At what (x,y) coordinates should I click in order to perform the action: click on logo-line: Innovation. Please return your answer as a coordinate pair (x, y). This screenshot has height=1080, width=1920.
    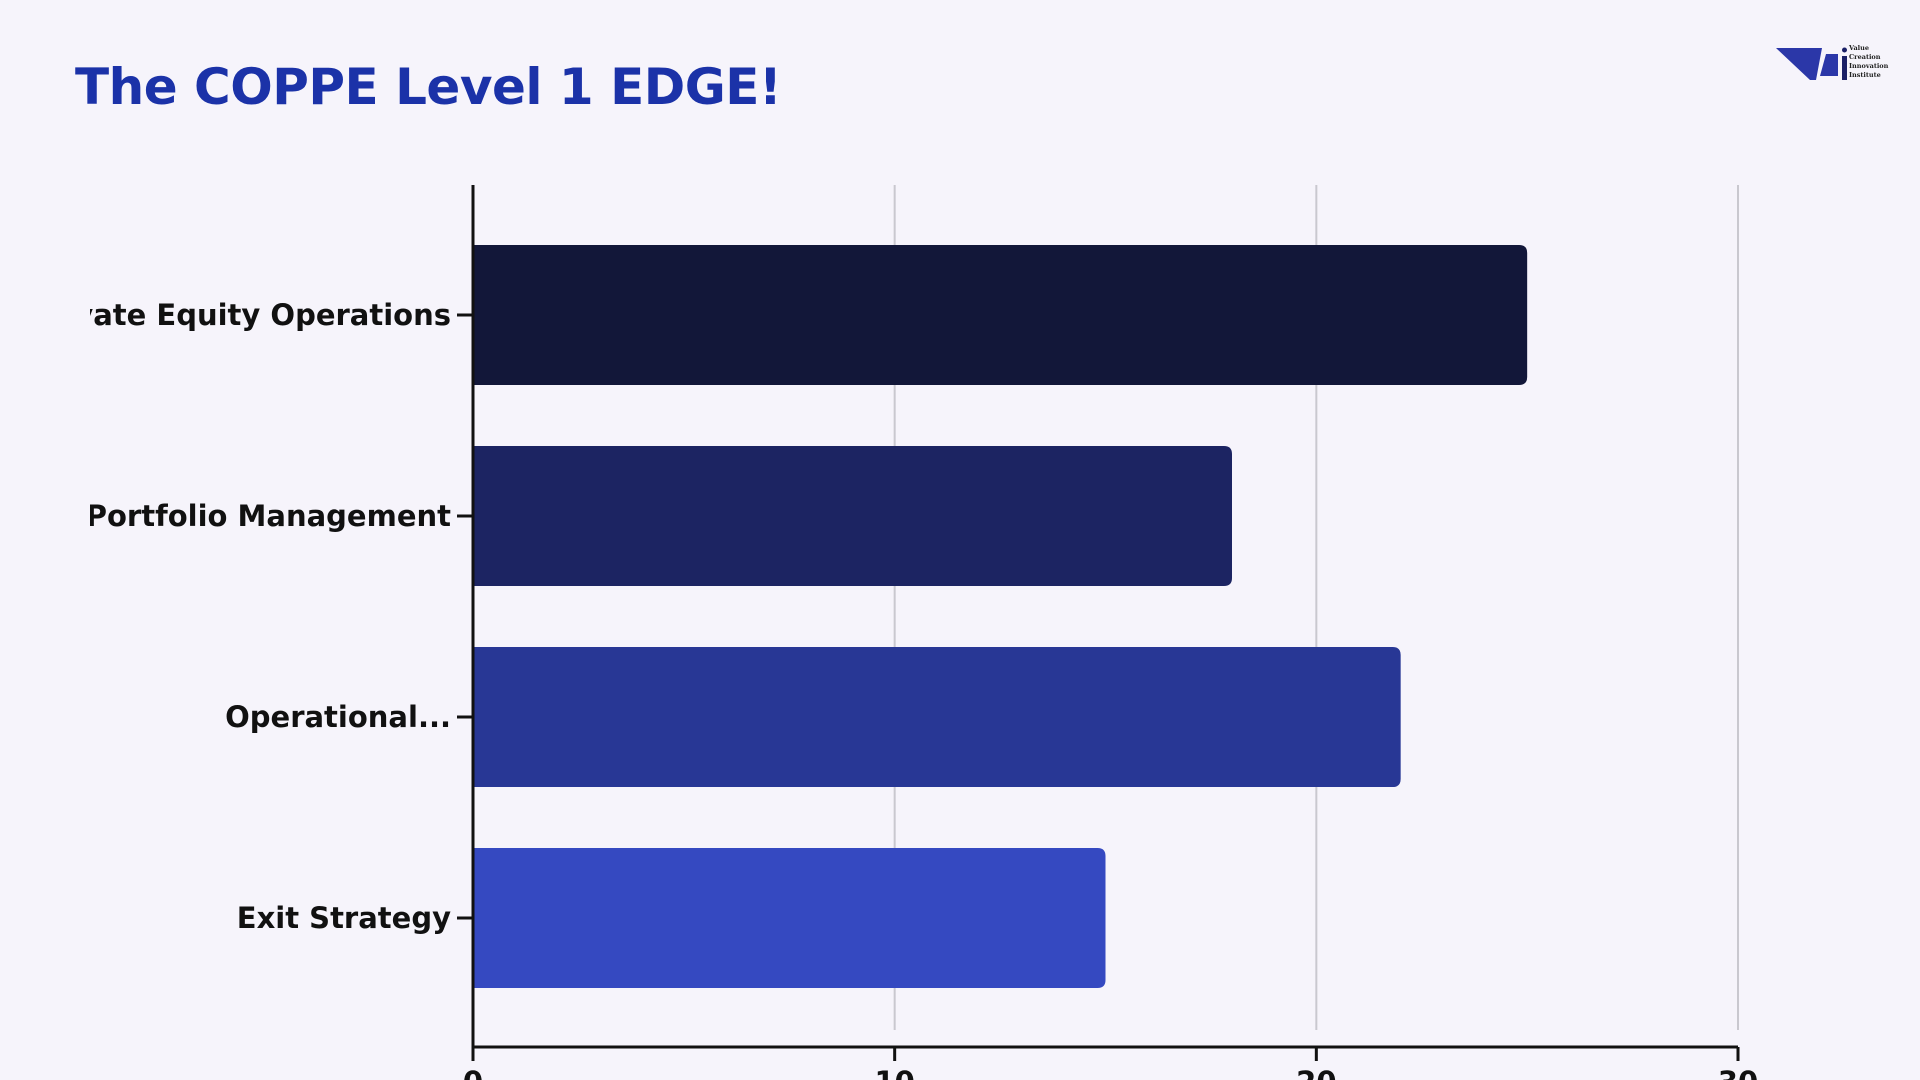
    Looking at the image, I should click on (1869, 66).